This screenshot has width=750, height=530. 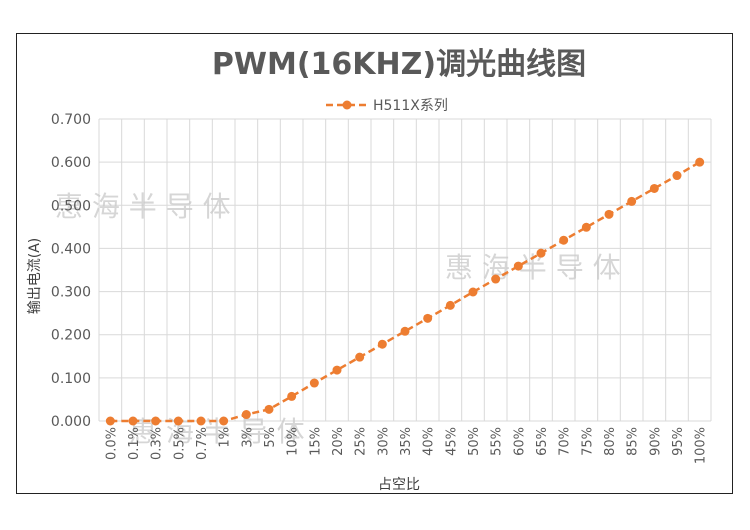 I want to click on x-tick-label: 1%, so click(x=225, y=437).